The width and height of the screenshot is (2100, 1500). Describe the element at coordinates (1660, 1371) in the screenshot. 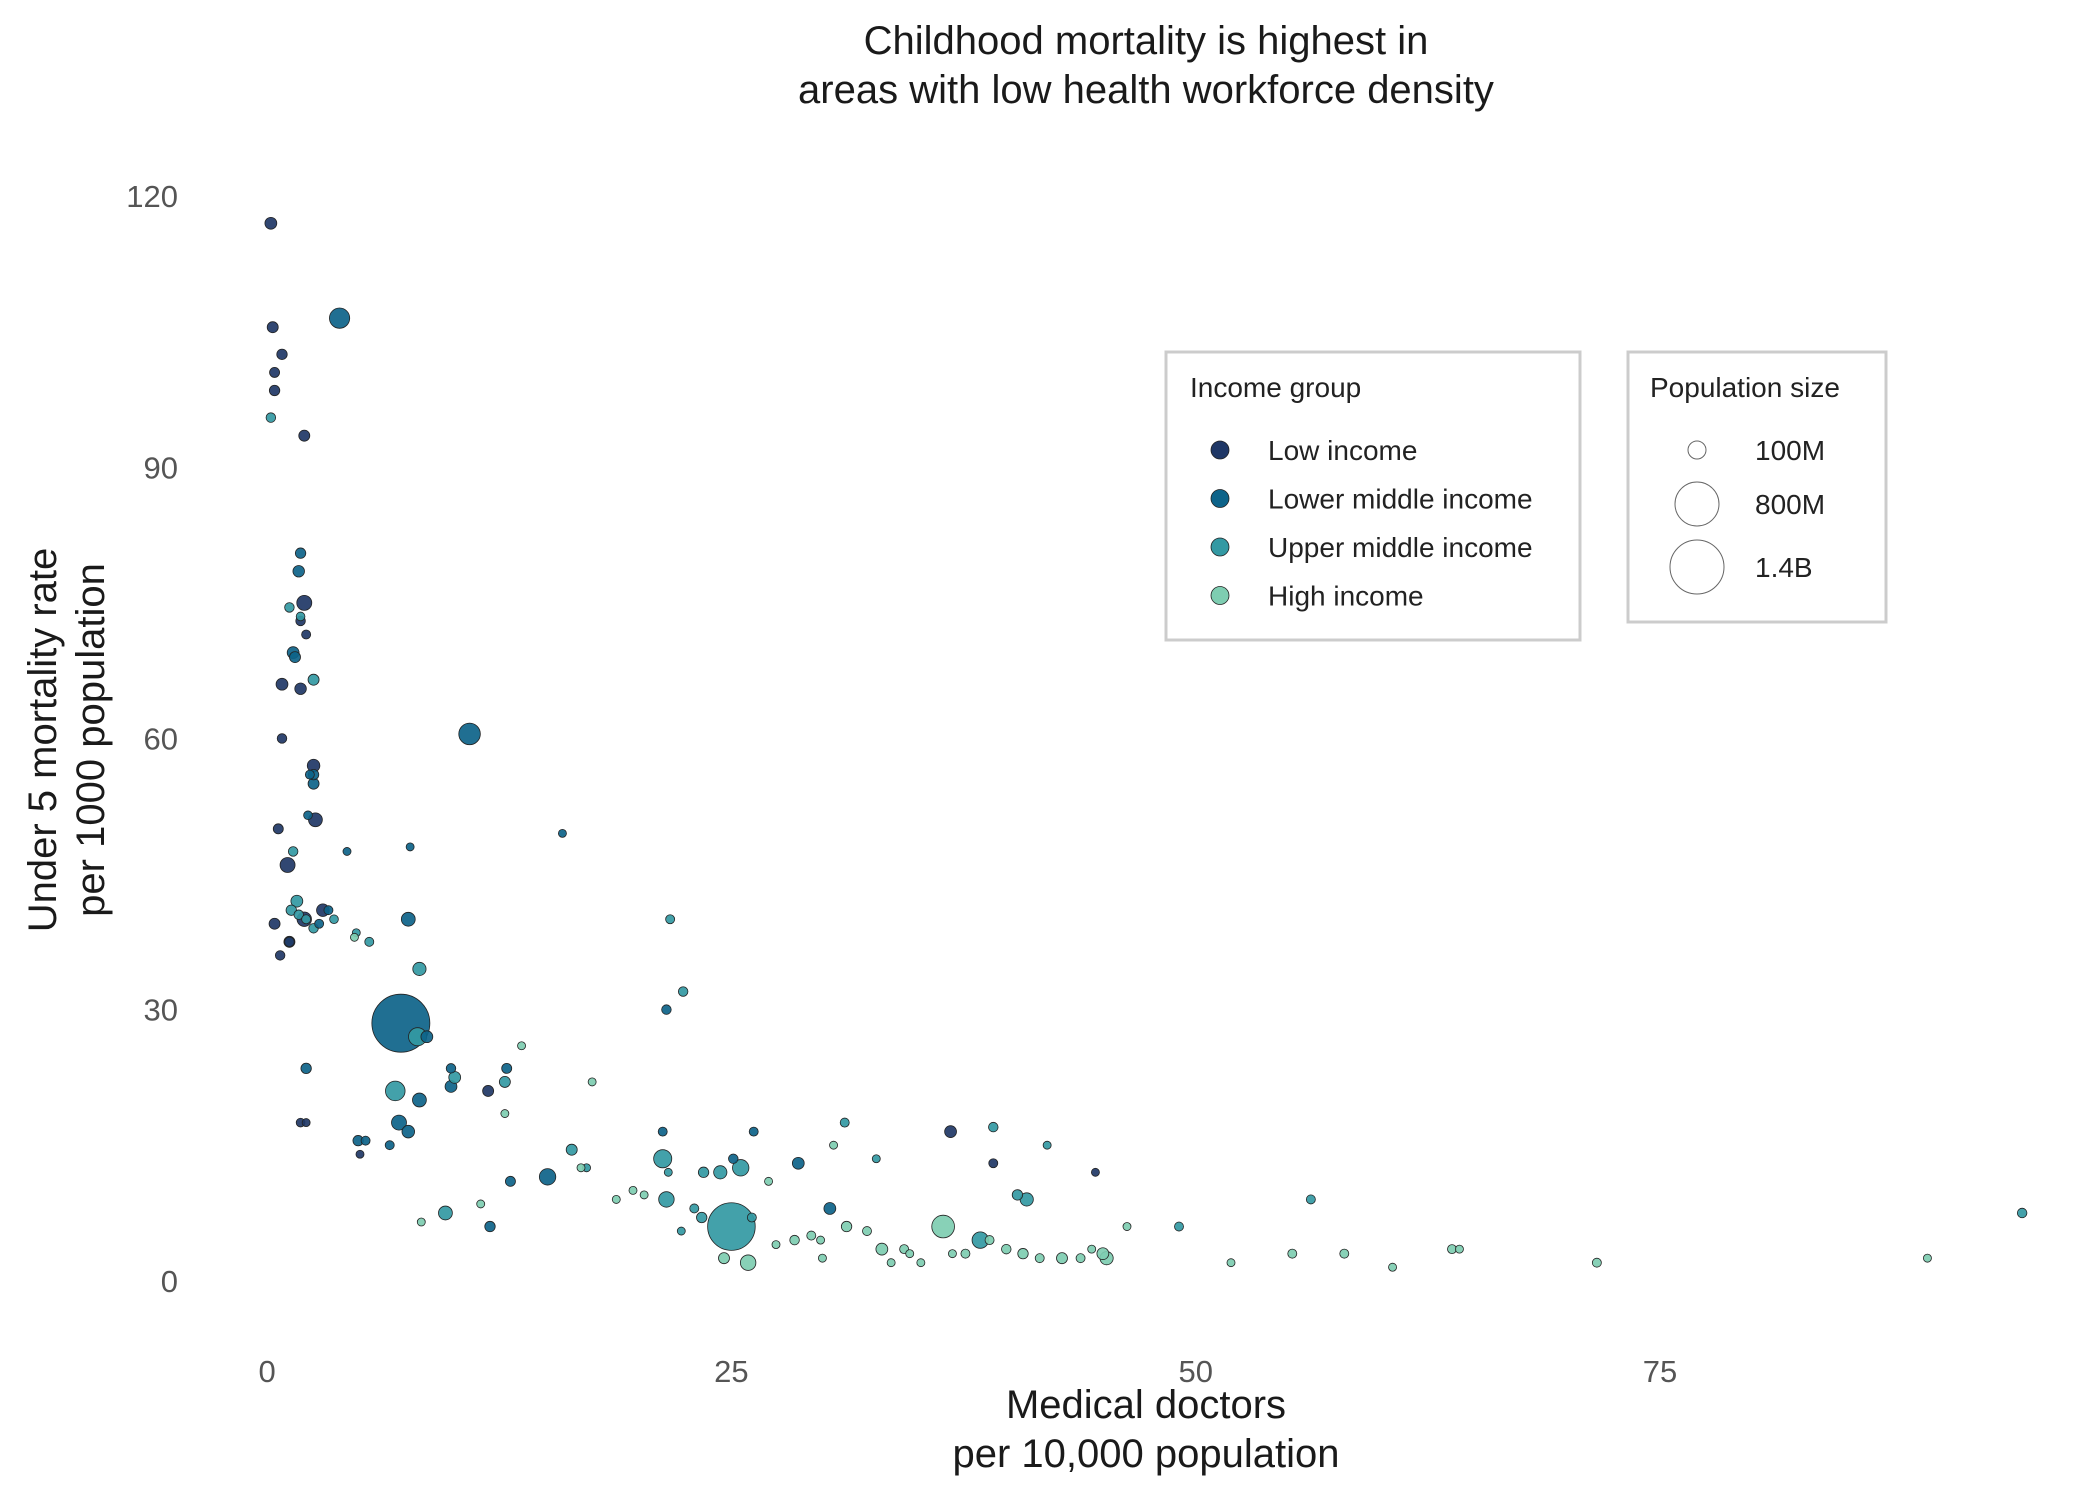

I see `x-tick-label: 75` at that location.